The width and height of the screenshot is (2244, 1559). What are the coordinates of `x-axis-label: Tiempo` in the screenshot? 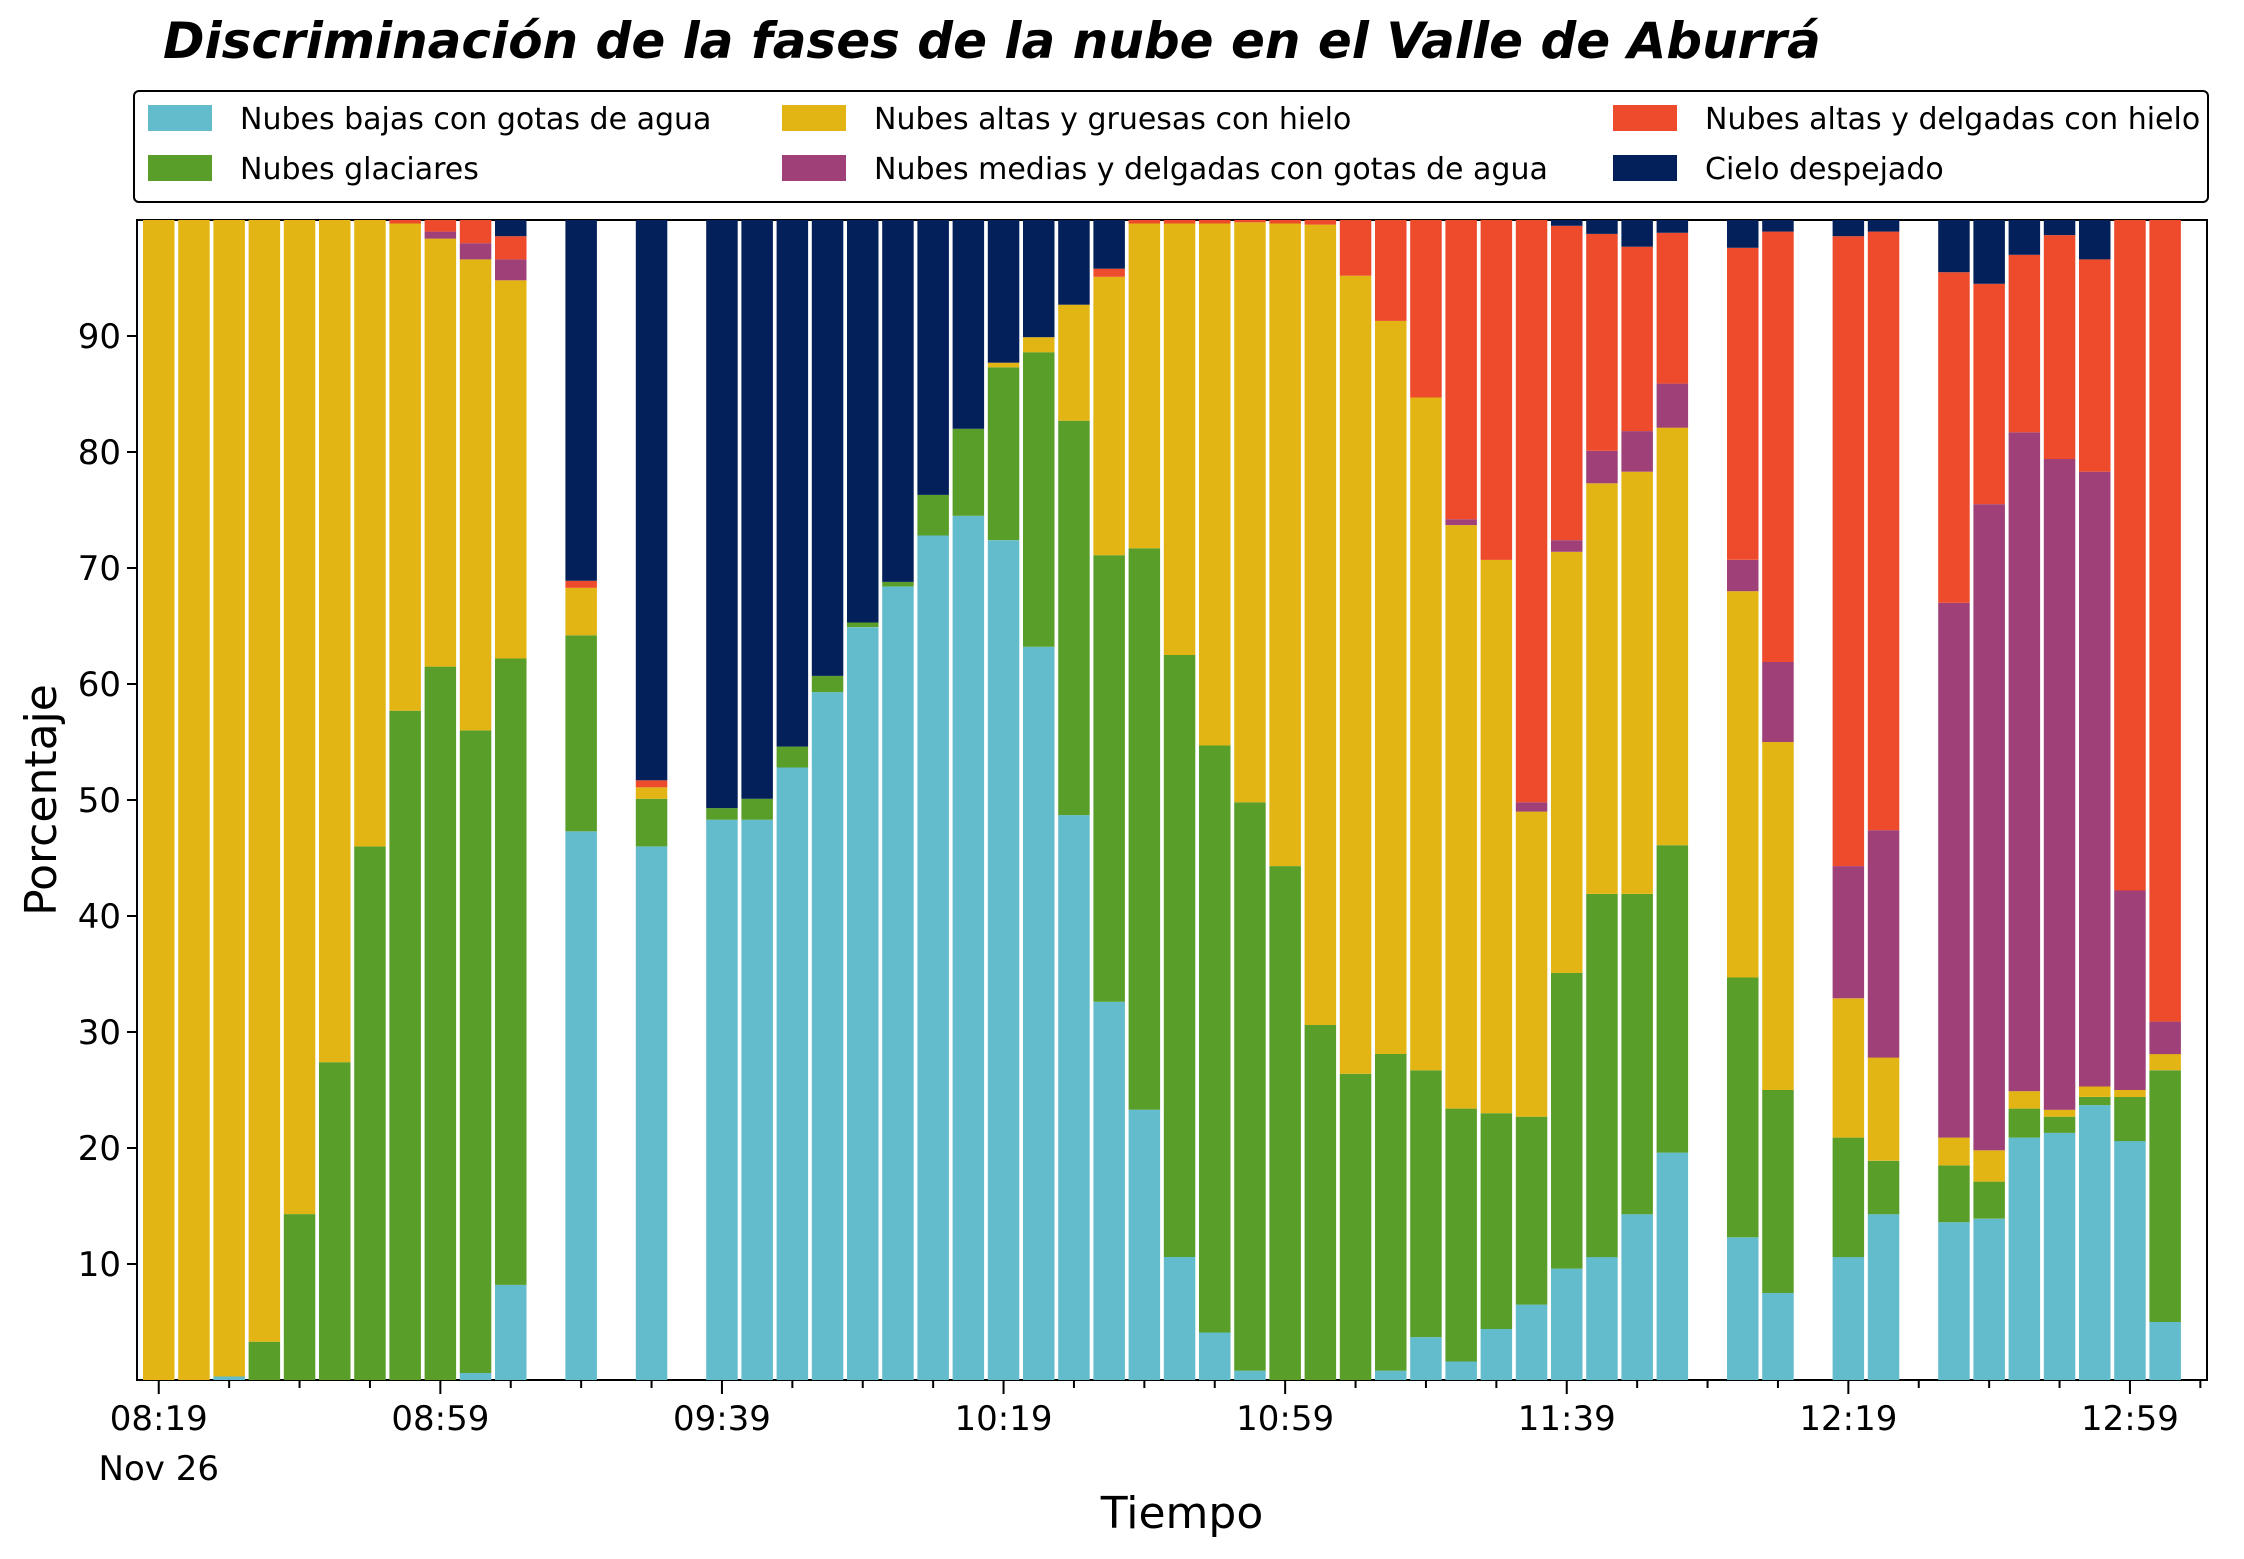 It's located at (1182, 1513).